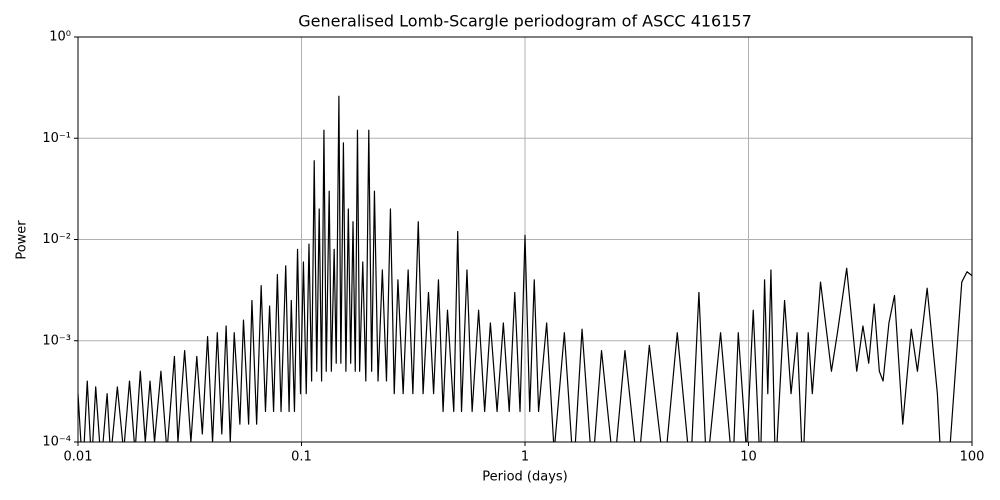 The height and width of the screenshot is (500, 1000). What do you see at coordinates (972, 457) in the screenshot?
I see `x-tick-label: 100` at bounding box center [972, 457].